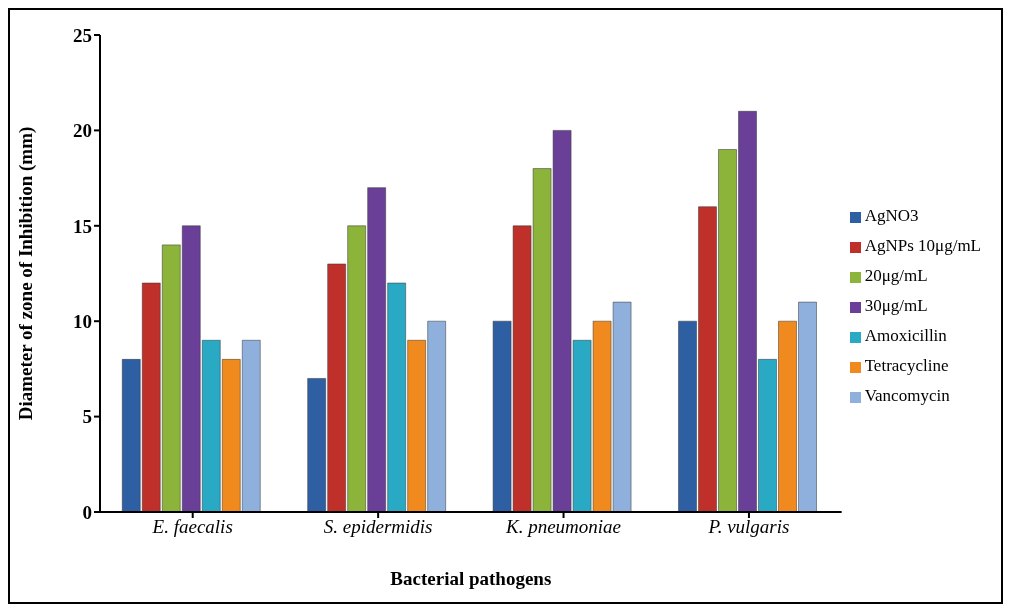 Image resolution: width=1015 pixels, height=614 pixels. Describe the element at coordinates (905, 335) in the screenshot. I see `legend-label: Amoxicillin` at that location.